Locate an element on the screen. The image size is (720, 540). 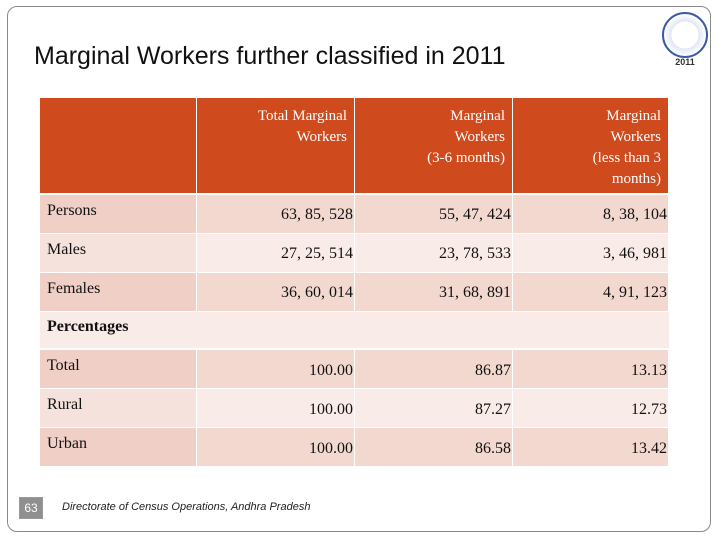
header-cell is located at coordinates (118, 145).